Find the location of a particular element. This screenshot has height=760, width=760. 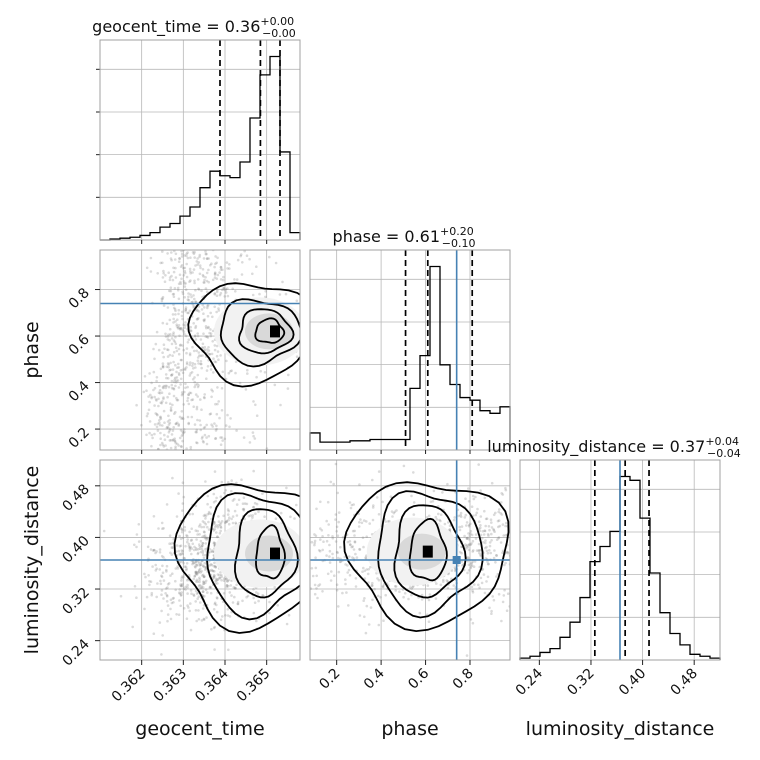

ytick-label-luminosity_distance: 0.48 is located at coordinates (75, 497).